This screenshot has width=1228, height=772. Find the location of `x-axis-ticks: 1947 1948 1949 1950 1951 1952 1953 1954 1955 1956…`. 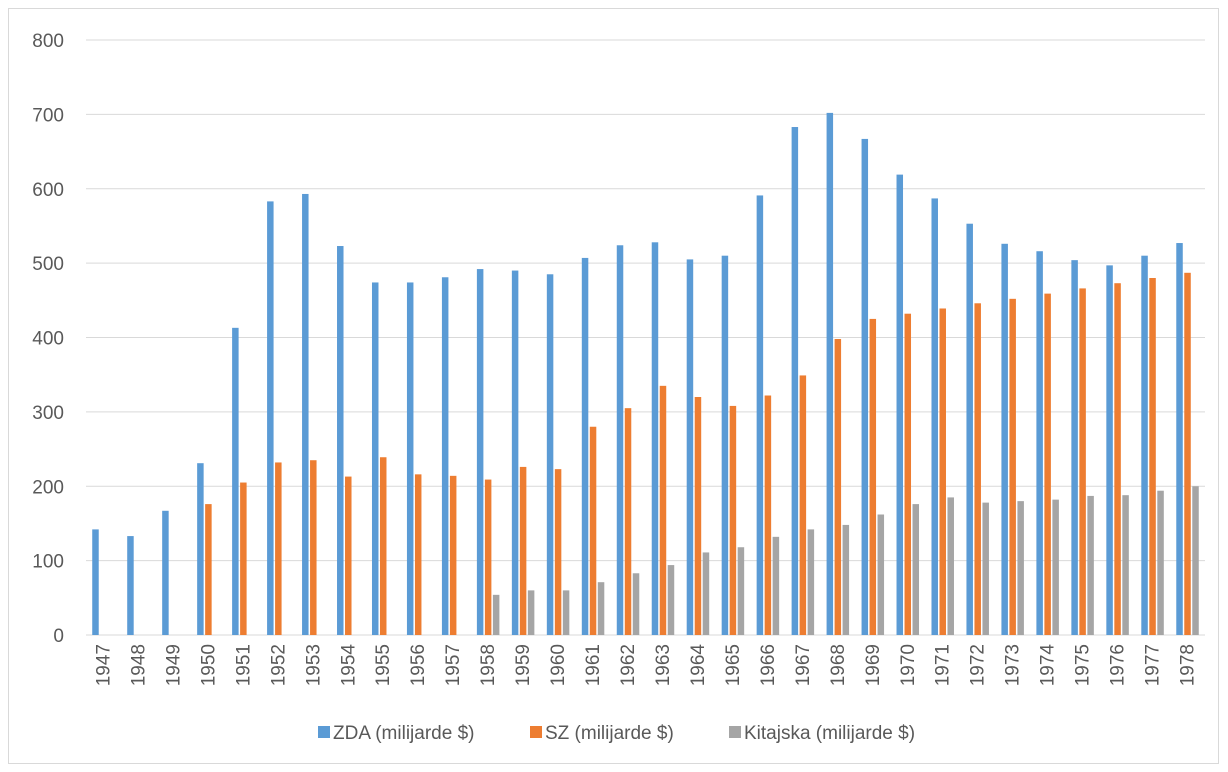

x-axis-ticks: 1947 1948 1949 1950 1951 1952 1953 1954 1955 1956… is located at coordinates (645, 665).